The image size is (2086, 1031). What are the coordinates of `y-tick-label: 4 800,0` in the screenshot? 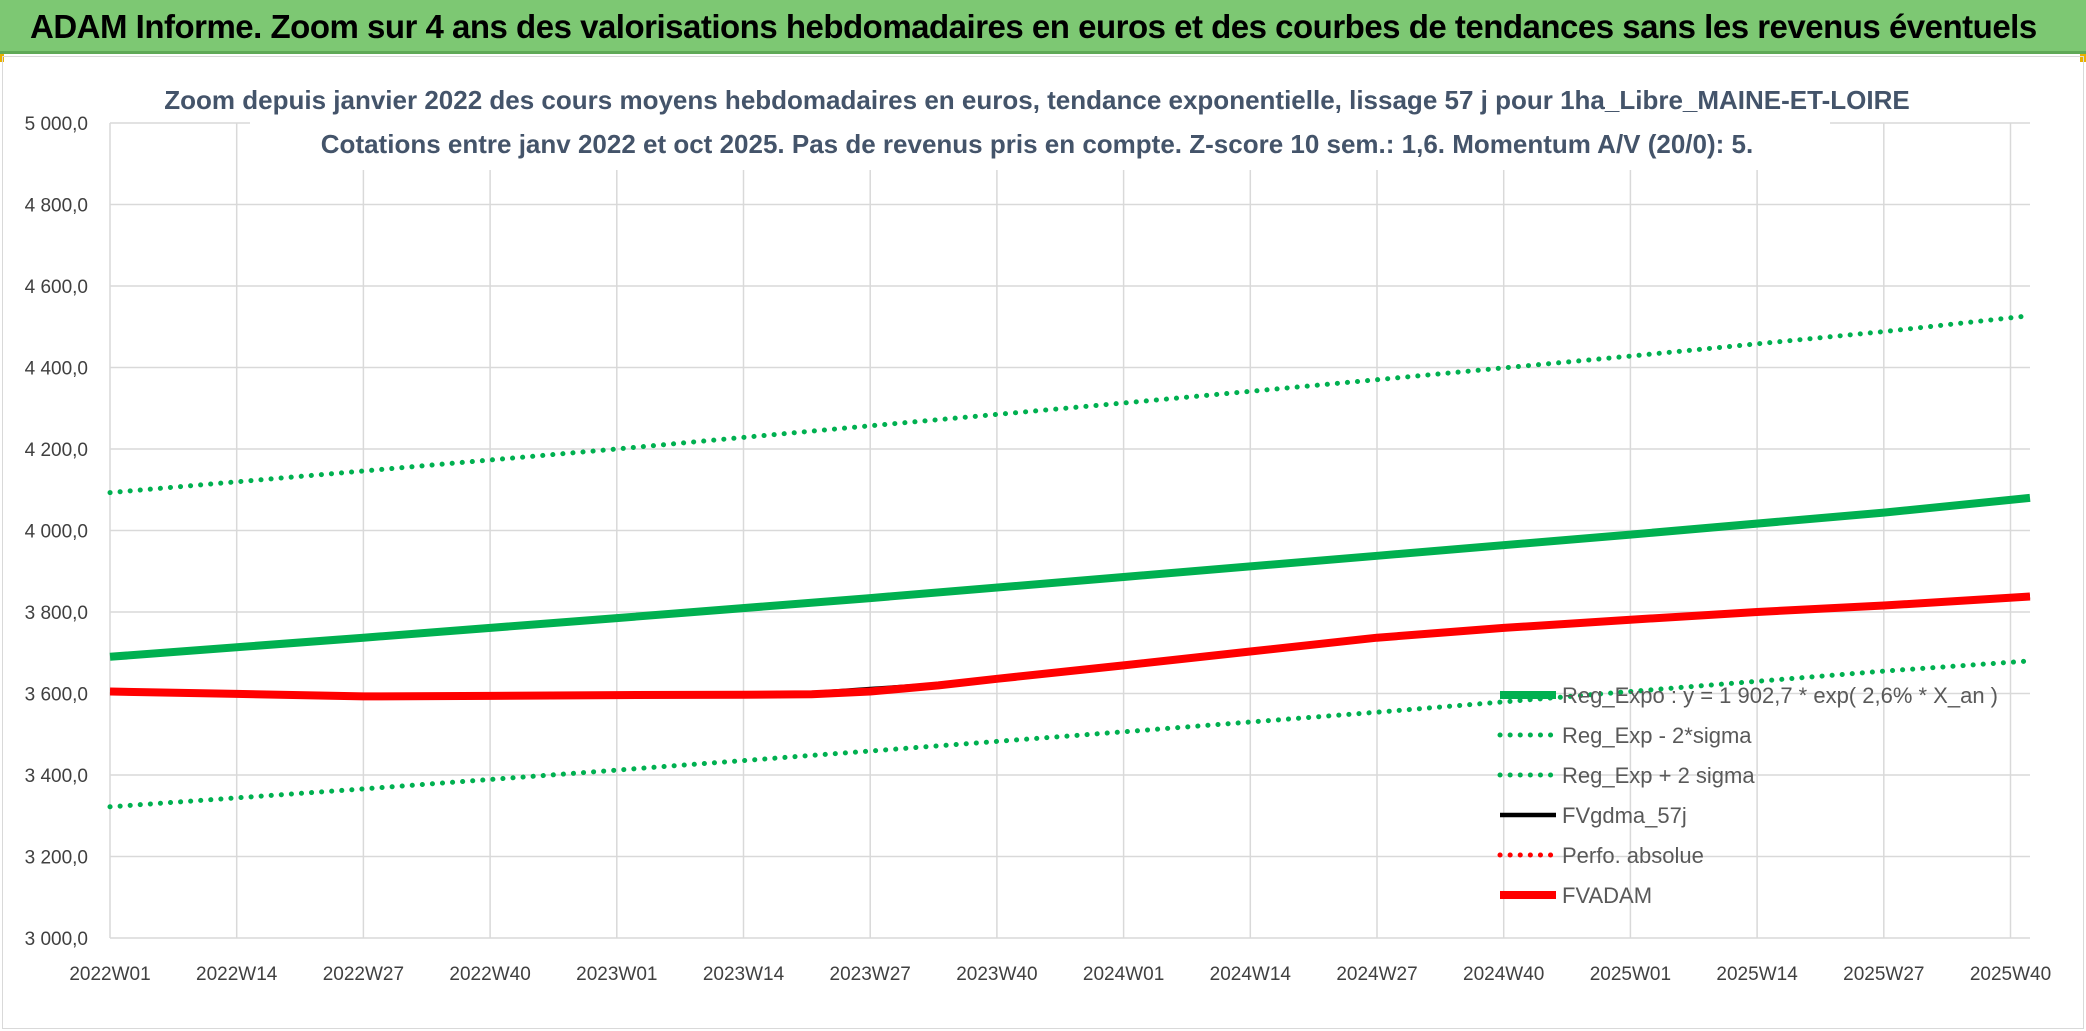 It's located at (56, 206).